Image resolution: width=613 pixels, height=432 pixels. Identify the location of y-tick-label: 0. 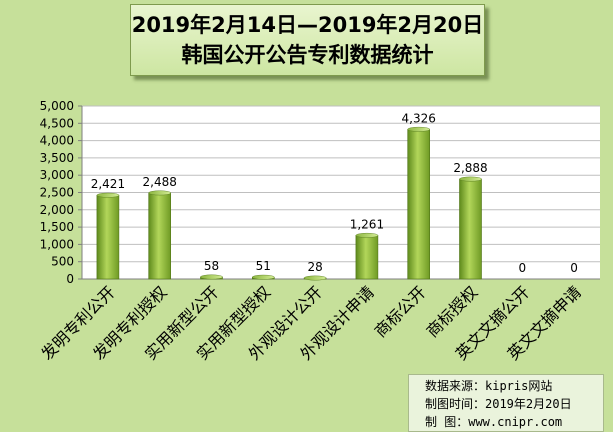
(70, 279).